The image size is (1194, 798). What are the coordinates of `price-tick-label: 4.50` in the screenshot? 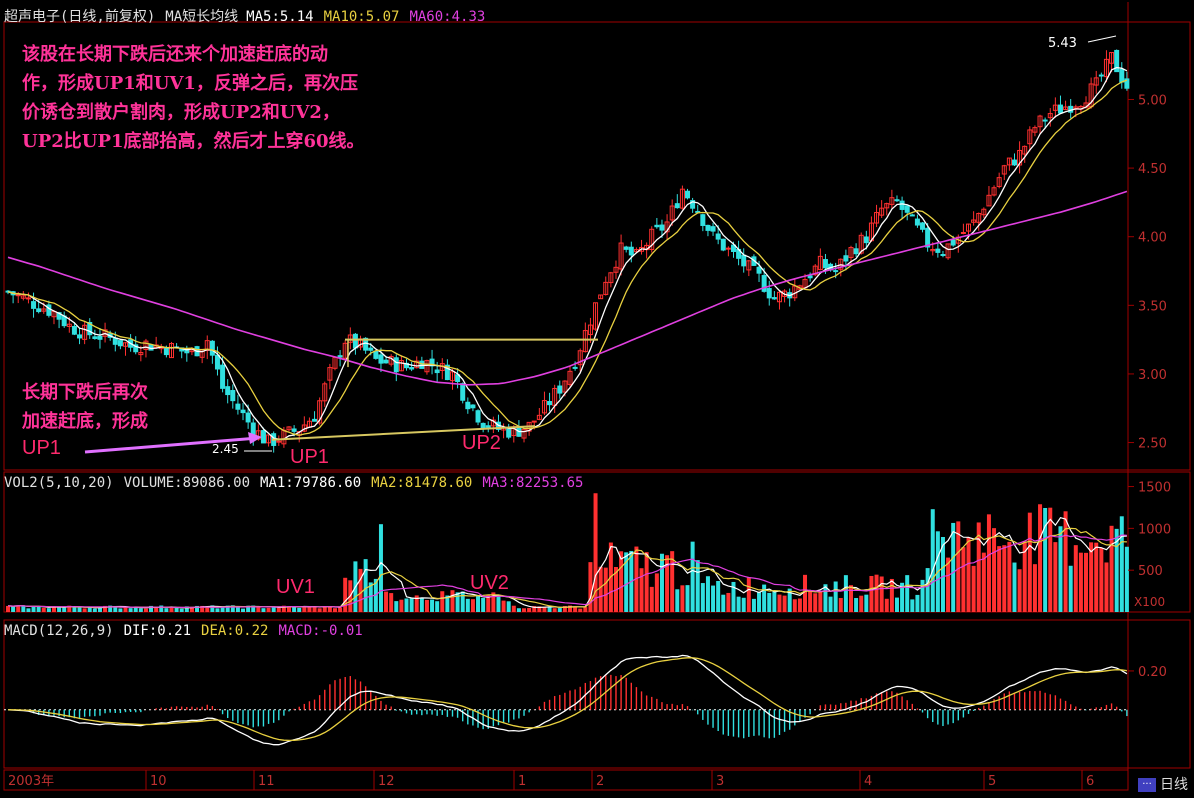 It's located at (1152, 169).